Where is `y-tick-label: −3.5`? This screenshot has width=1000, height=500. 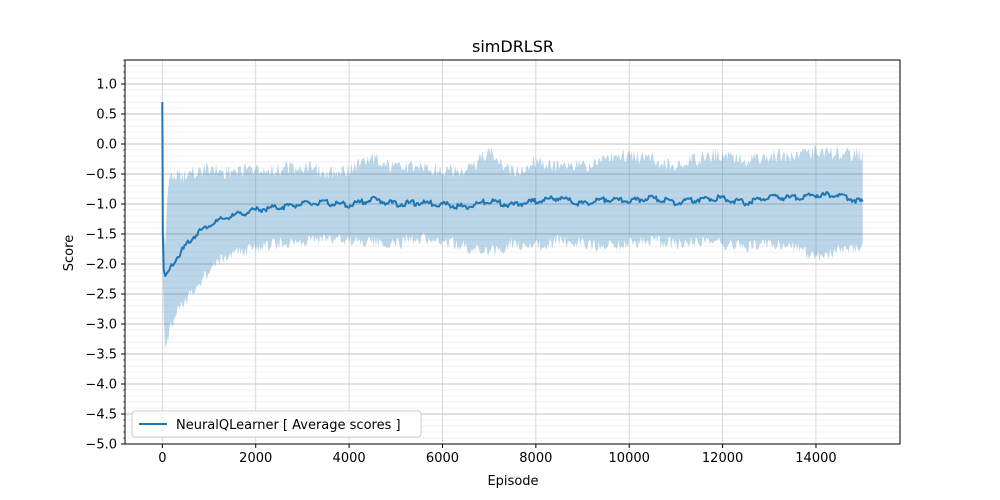 y-tick-label: −3.5 is located at coordinates (101, 355).